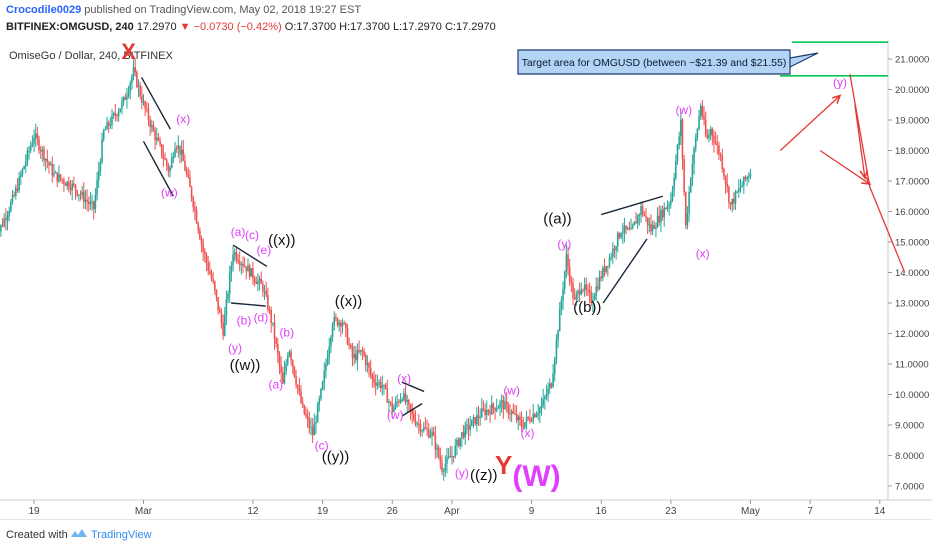 The height and width of the screenshot is (551, 932). I want to click on x-tick-label: 19, so click(34, 511).